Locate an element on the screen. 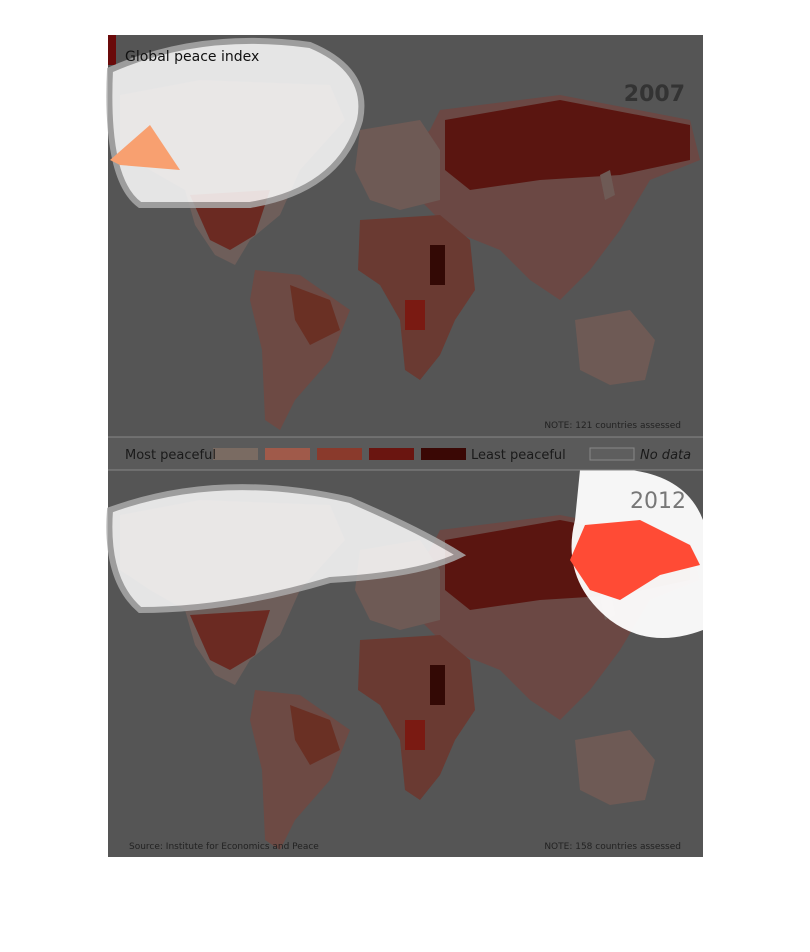  legend-label: Least peaceful is located at coordinates (518, 455).